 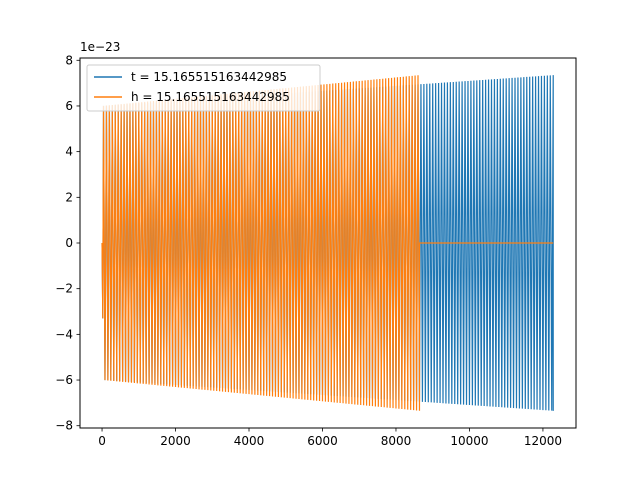 I want to click on legend-box, so click(x=203, y=88).